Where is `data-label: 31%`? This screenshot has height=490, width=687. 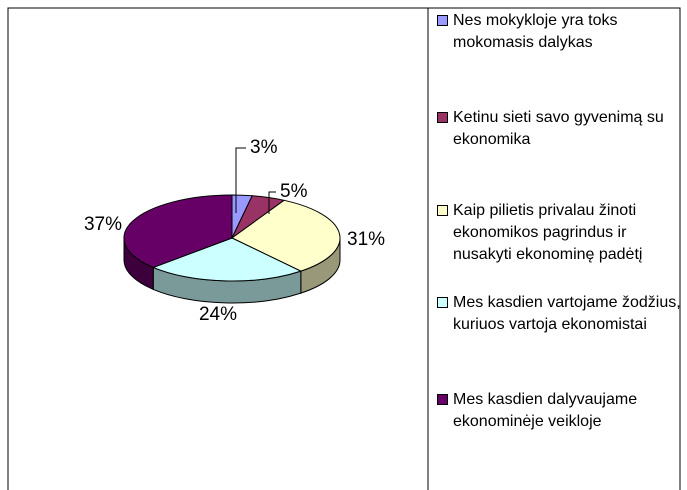
data-label: 31% is located at coordinates (366, 239).